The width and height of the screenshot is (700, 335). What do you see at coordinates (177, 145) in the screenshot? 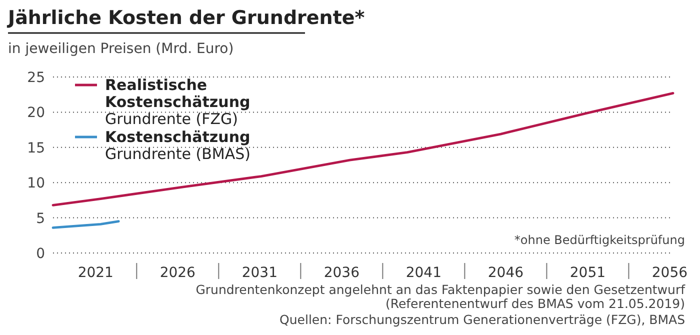
I see `legend-label: Kostenschätzung Grundrente (BMAS)` at bounding box center [177, 145].